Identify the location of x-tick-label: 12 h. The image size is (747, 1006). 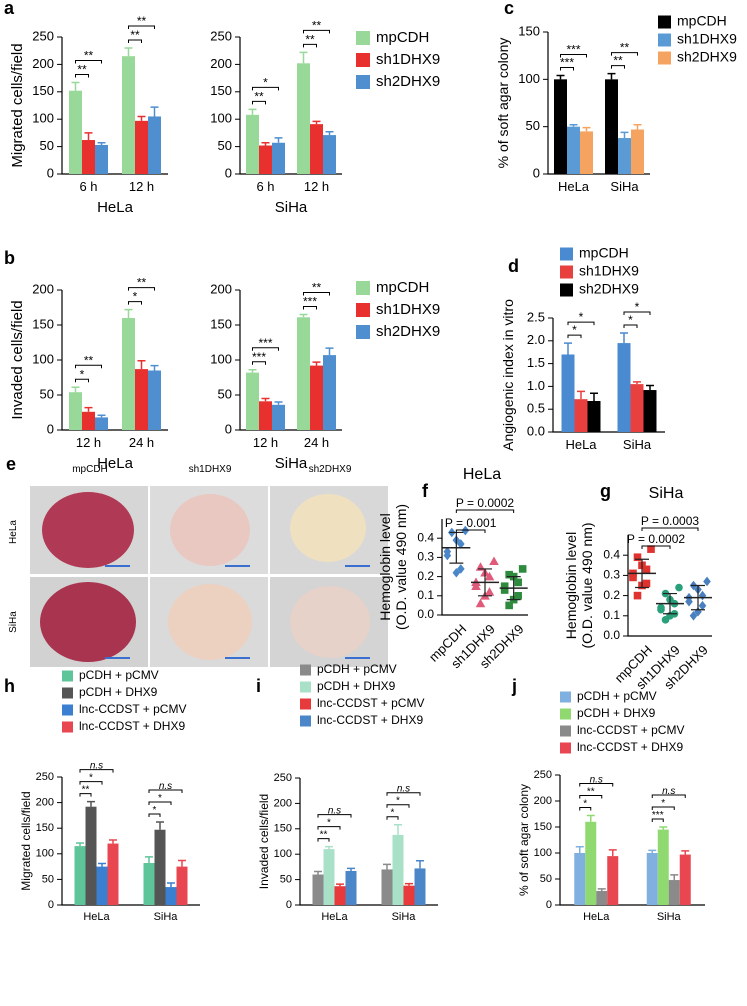
(265, 442).